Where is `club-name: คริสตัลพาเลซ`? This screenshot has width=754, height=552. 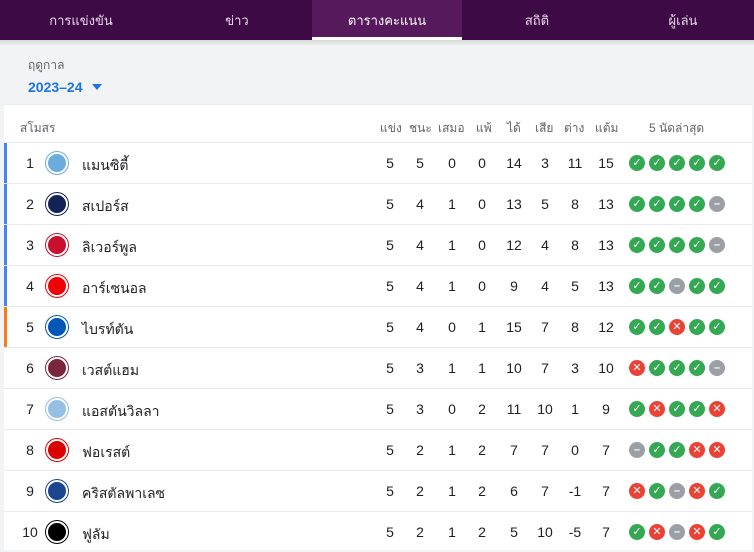
club-name: คริสตัลพาเลซ is located at coordinates (124, 493).